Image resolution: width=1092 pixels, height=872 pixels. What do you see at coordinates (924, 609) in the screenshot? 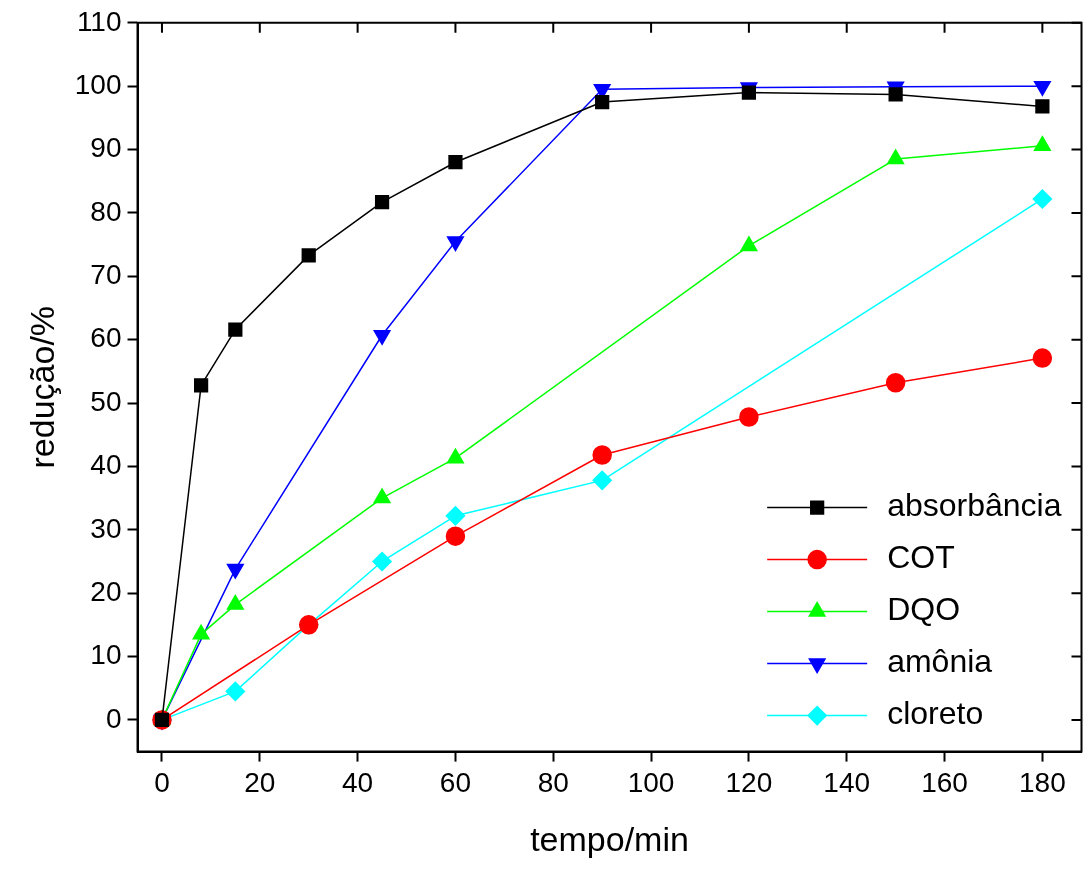
I see `legend-label: DQO` at bounding box center [924, 609].